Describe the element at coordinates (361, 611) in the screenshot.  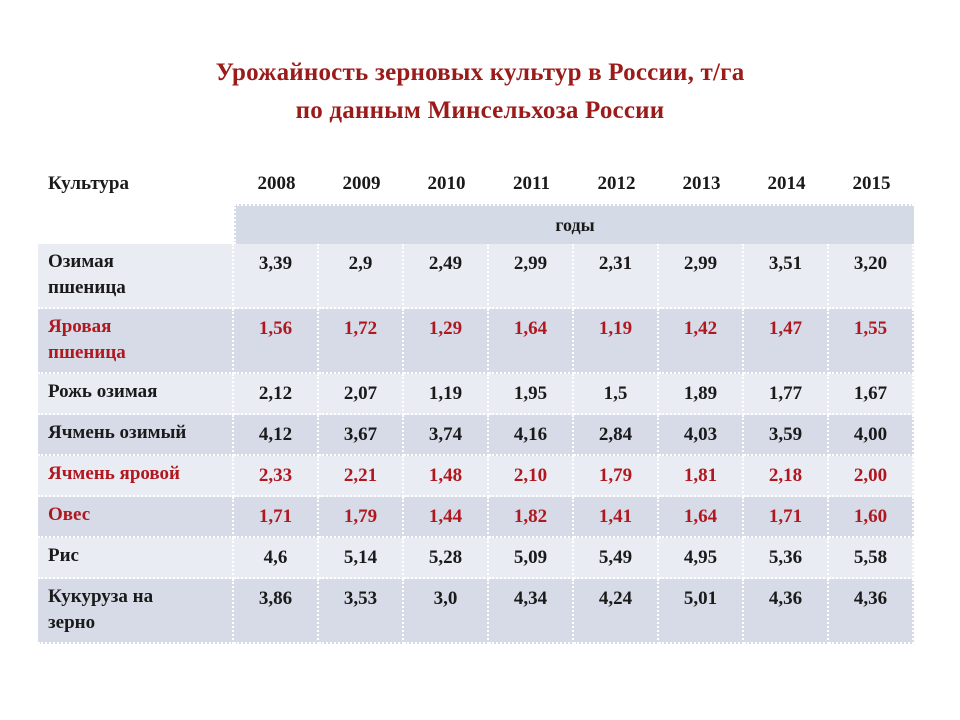
I see `value-cell: 3,53` at that location.